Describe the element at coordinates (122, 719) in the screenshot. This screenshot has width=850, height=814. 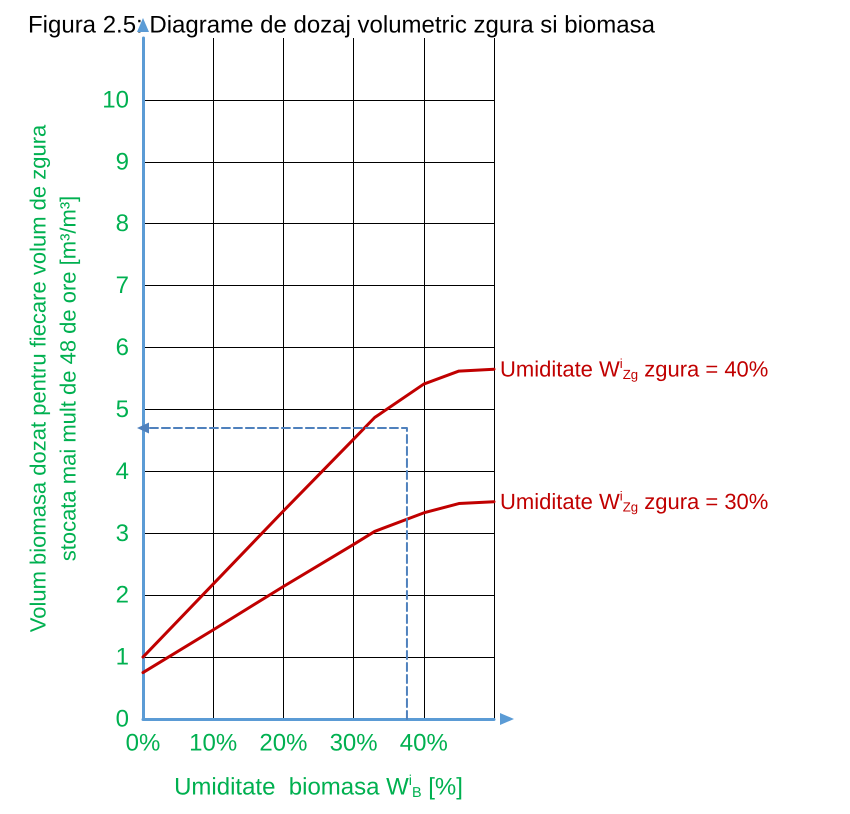
I see `y-tick-label: 0` at that location.